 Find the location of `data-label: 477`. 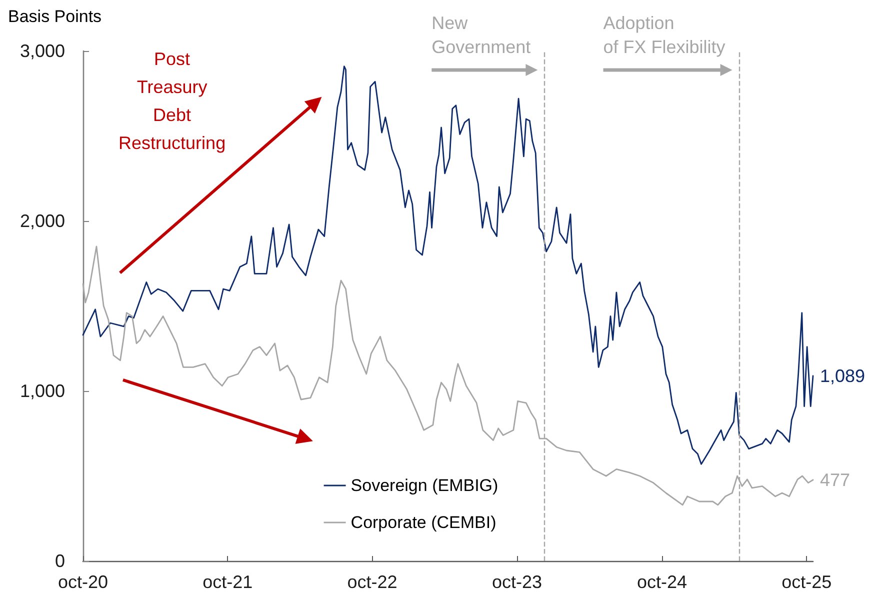

data-label: 477 is located at coordinates (835, 480).